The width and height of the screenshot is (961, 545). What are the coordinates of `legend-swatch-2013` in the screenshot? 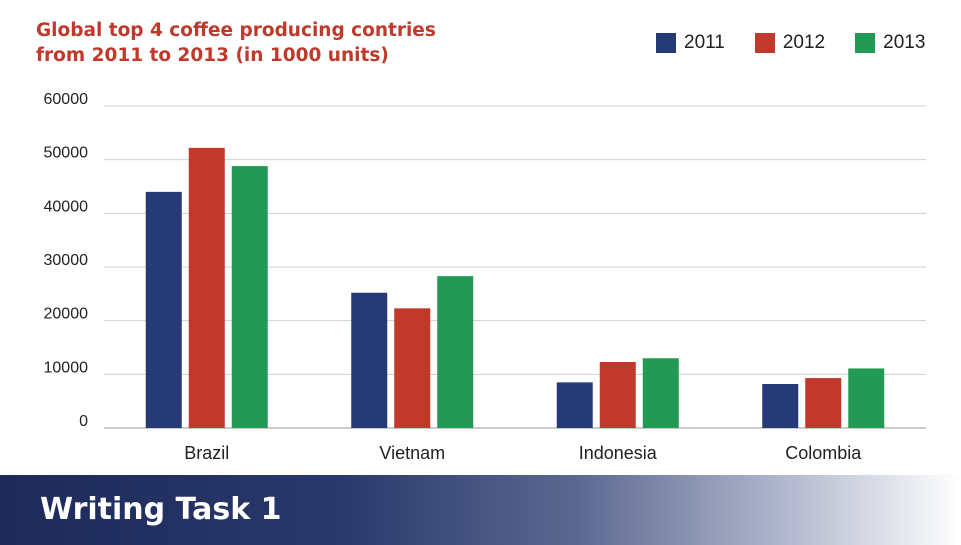 It's located at (865, 43).